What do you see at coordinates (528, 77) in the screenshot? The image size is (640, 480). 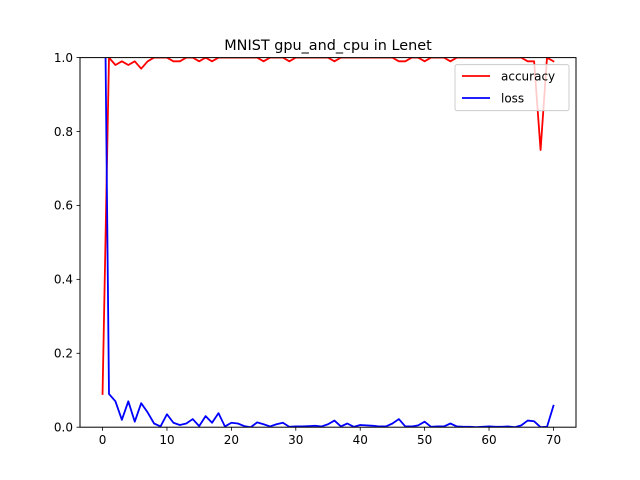 I see `legend-label-accuracy: accuracy` at bounding box center [528, 77].